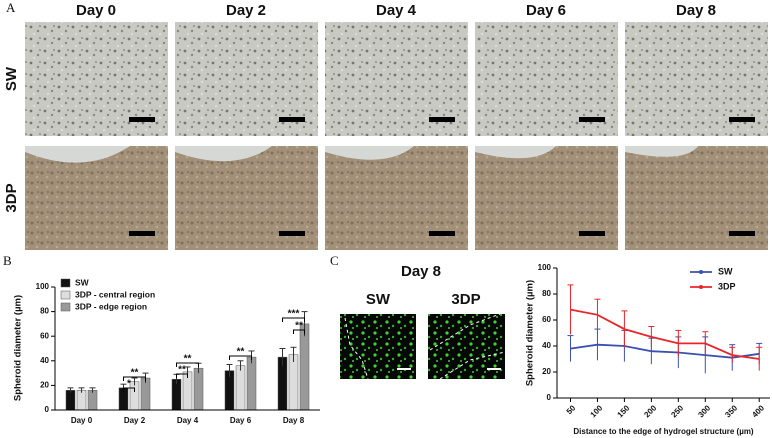  What do you see at coordinates (294, 420) in the screenshot?
I see `x-tick-label: Day 8` at bounding box center [294, 420].